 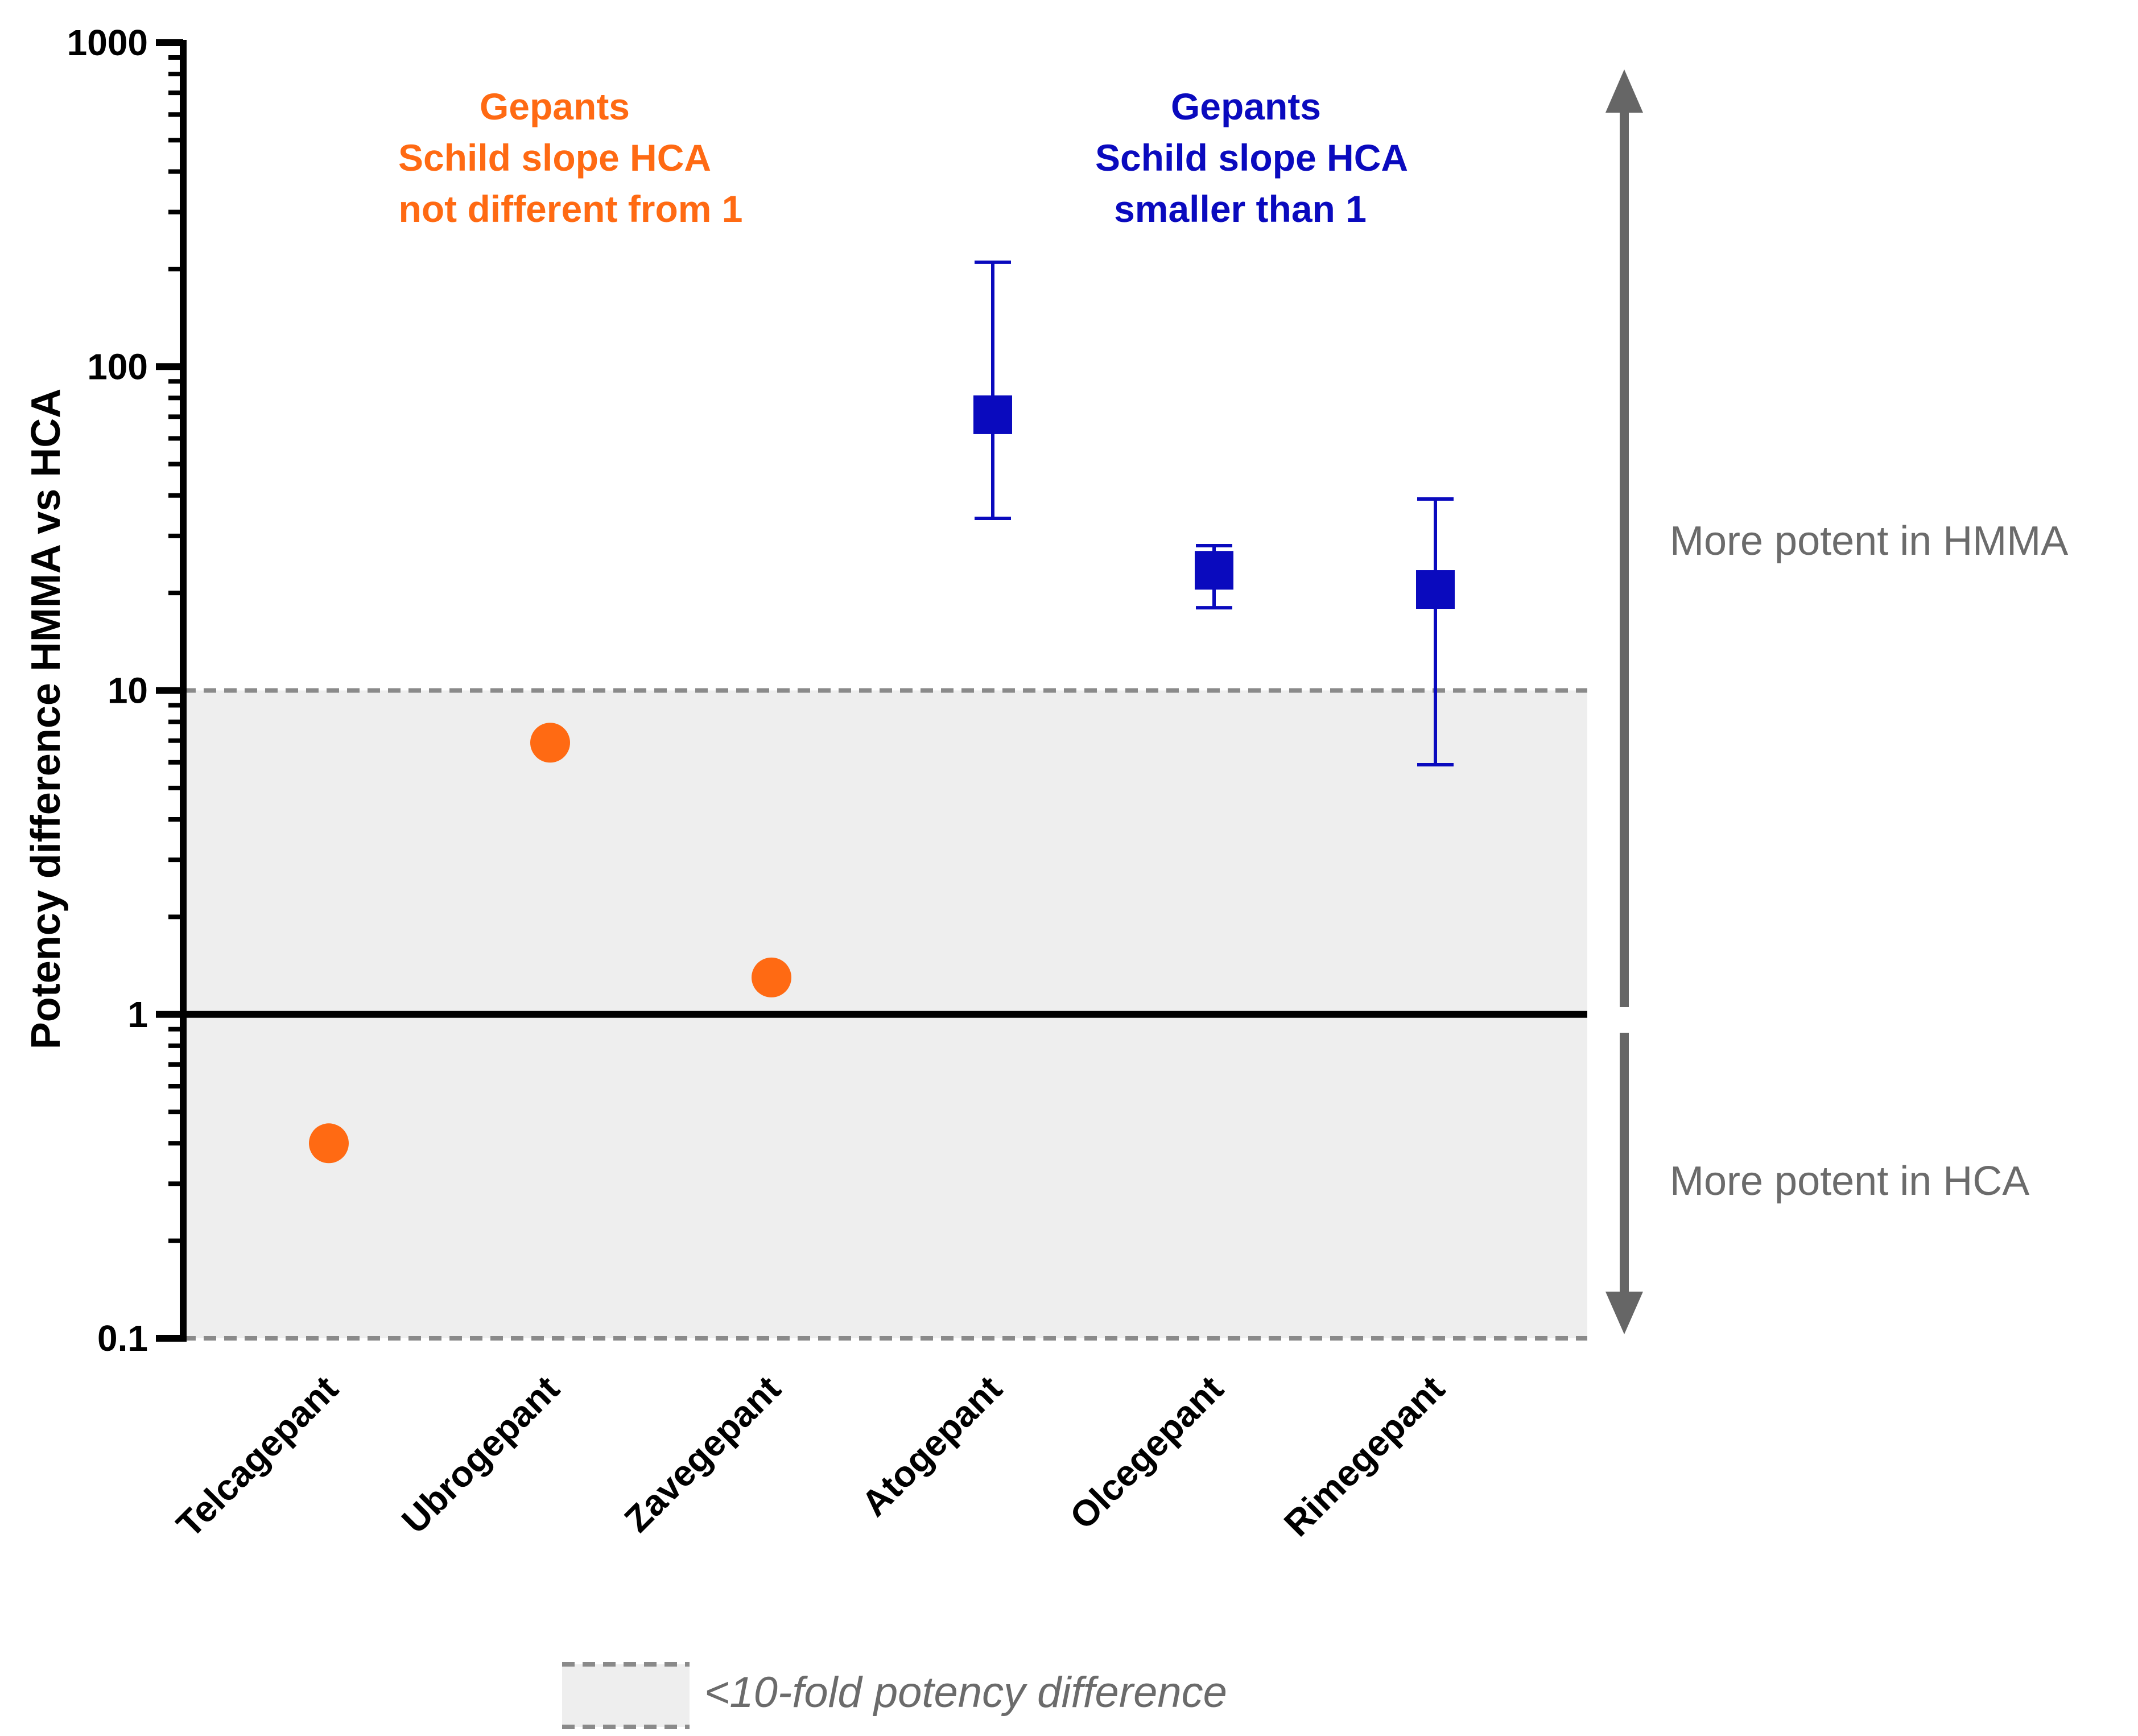 What do you see at coordinates (257, 1456) in the screenshot?
I see `x-tick-label-telcagepant: Telcagepant` at bounding box center [257, 1456].